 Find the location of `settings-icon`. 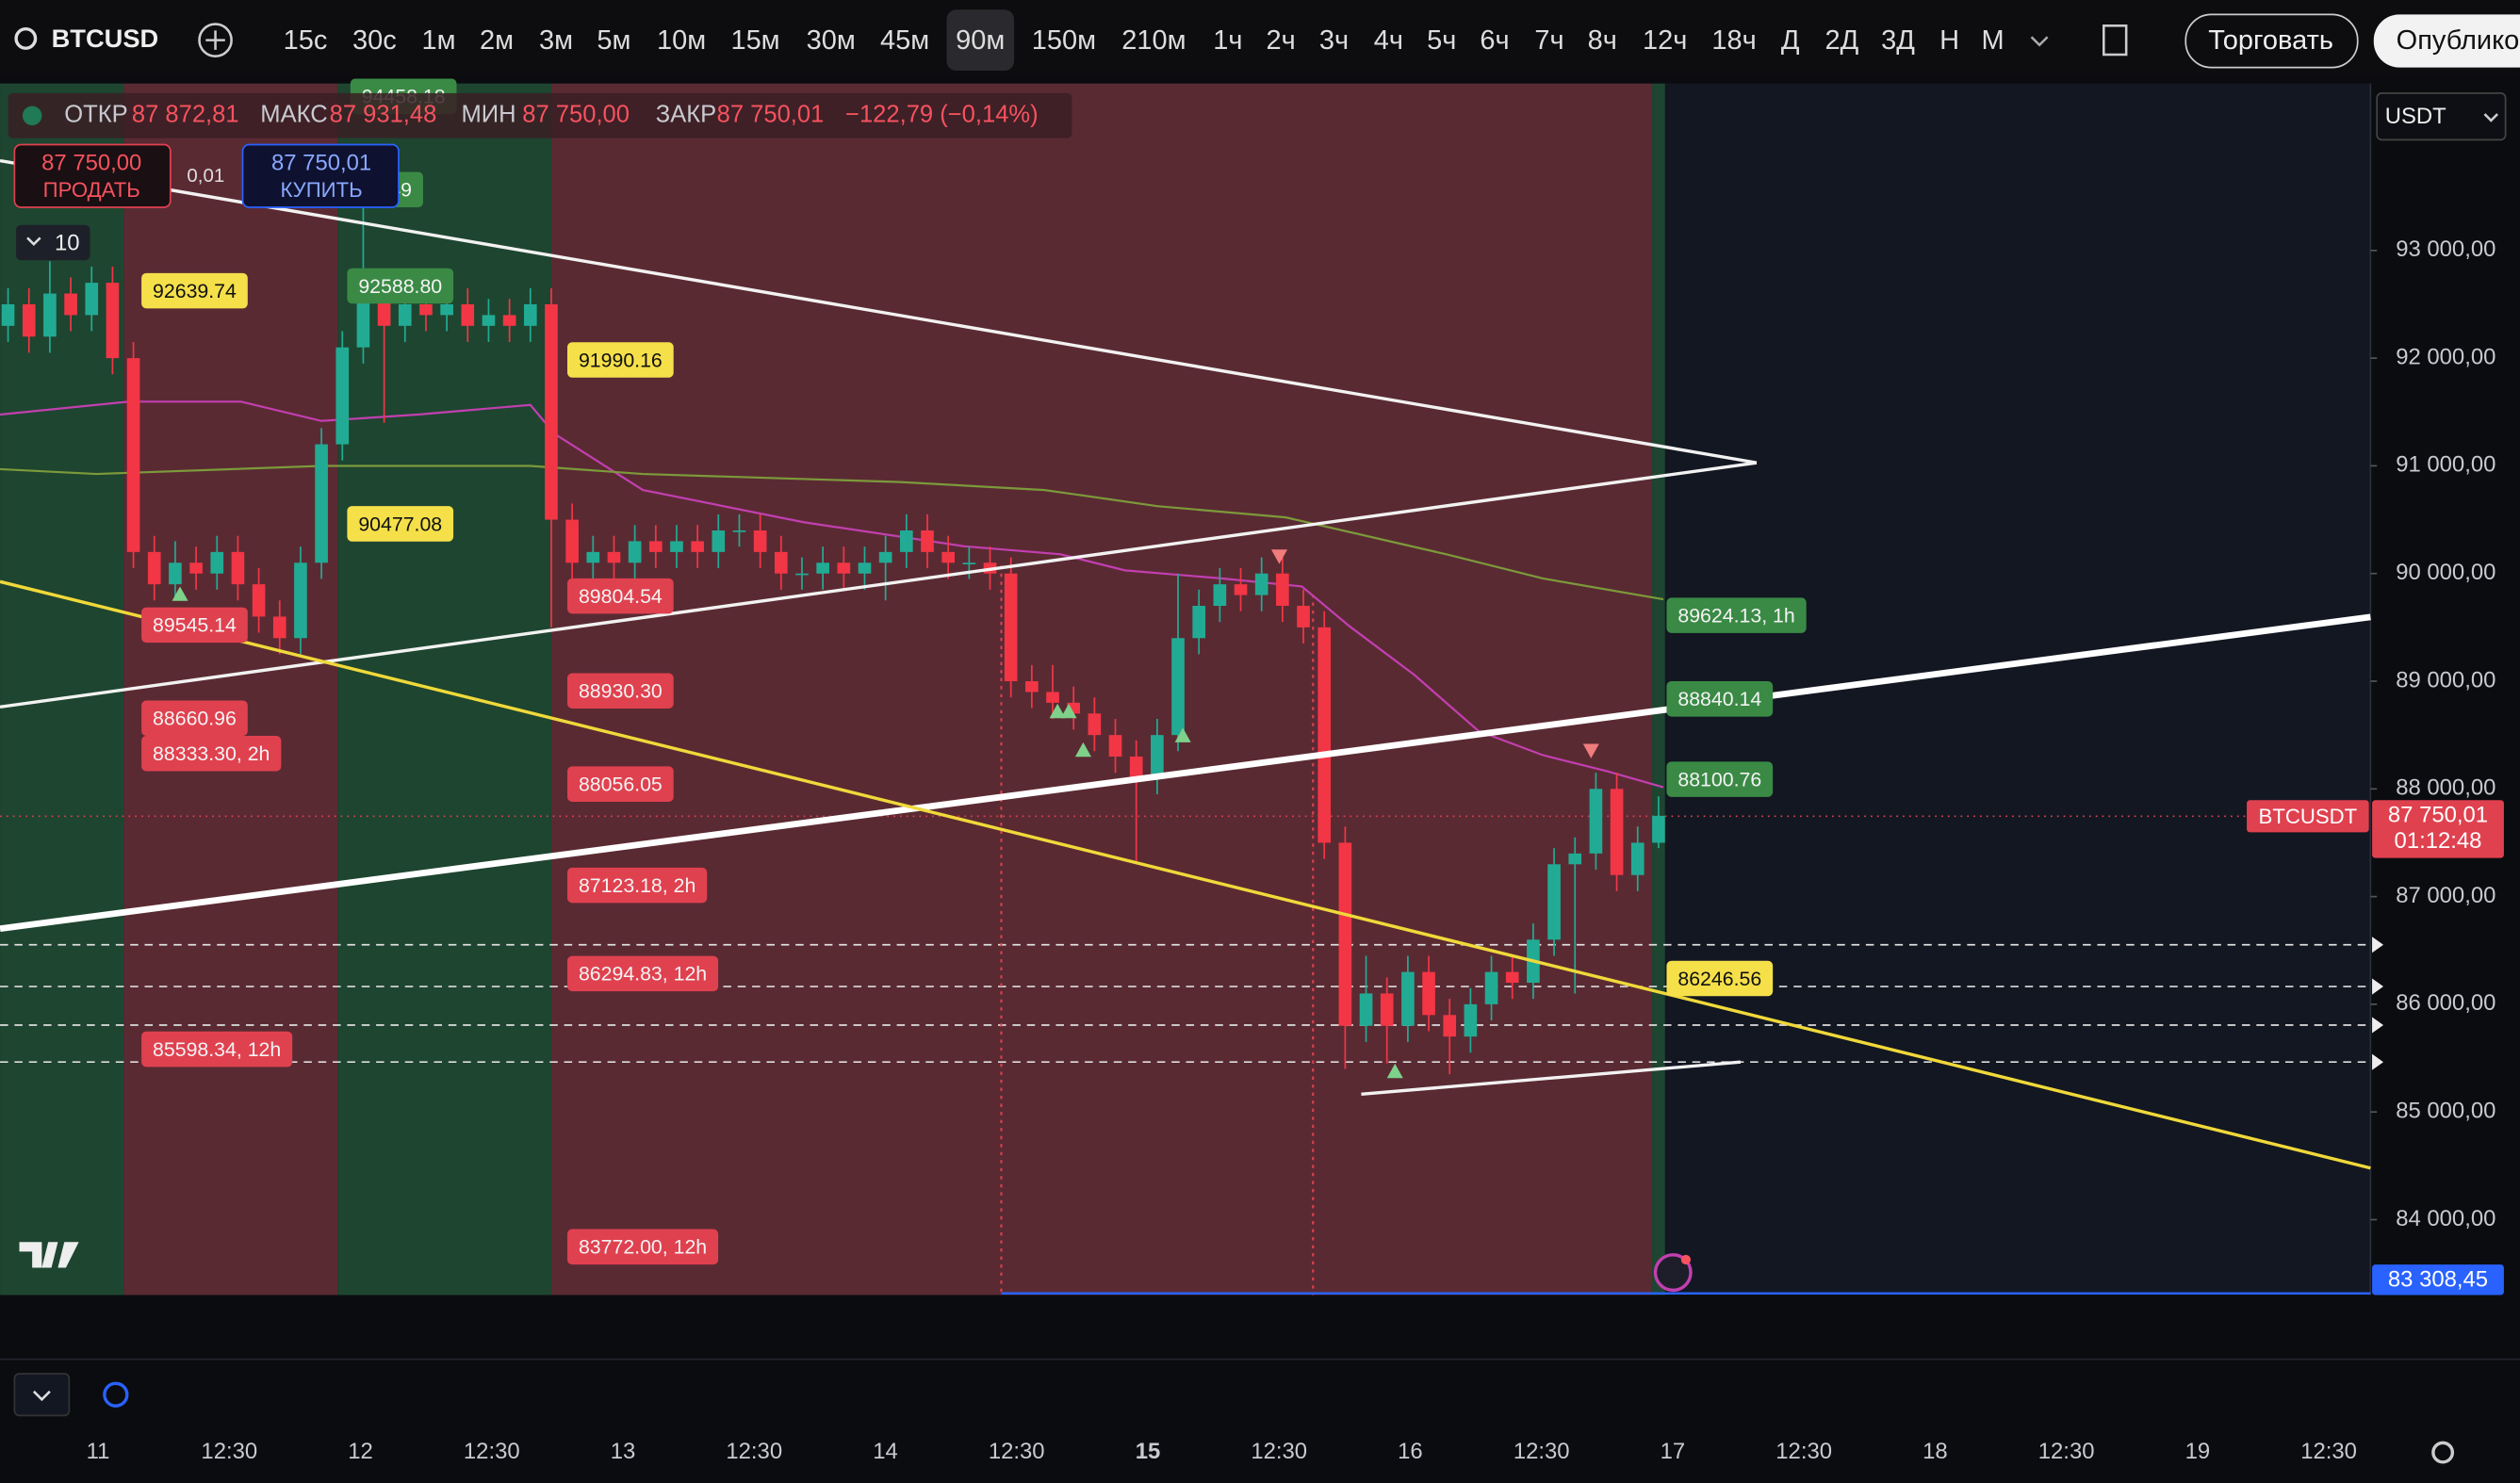

settings-icon is located at coordinates (2443, 1452).